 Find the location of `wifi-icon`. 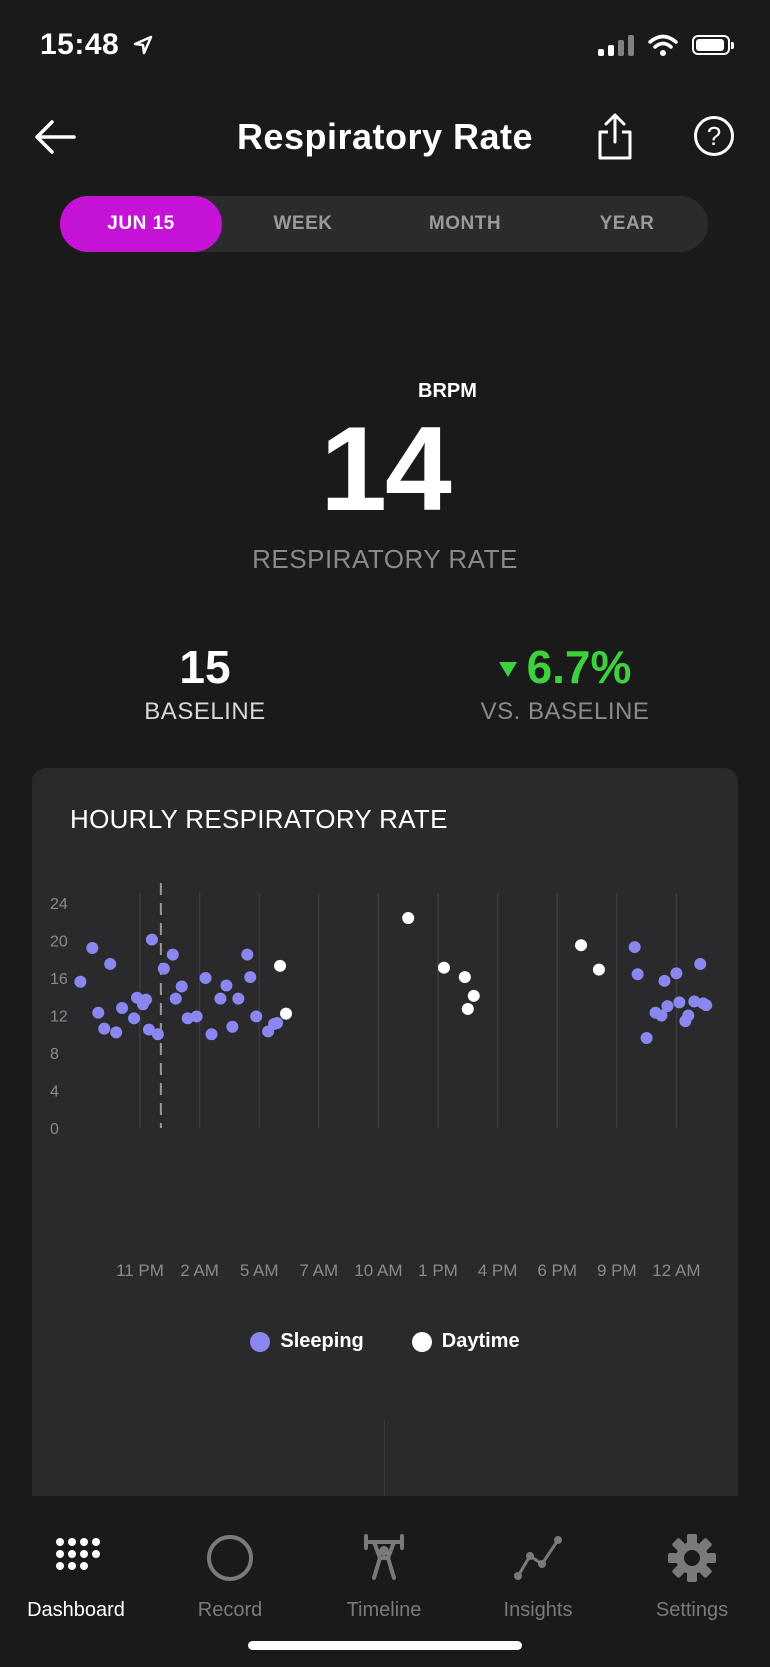

wifi-icon is located at coordinates (663, 45).